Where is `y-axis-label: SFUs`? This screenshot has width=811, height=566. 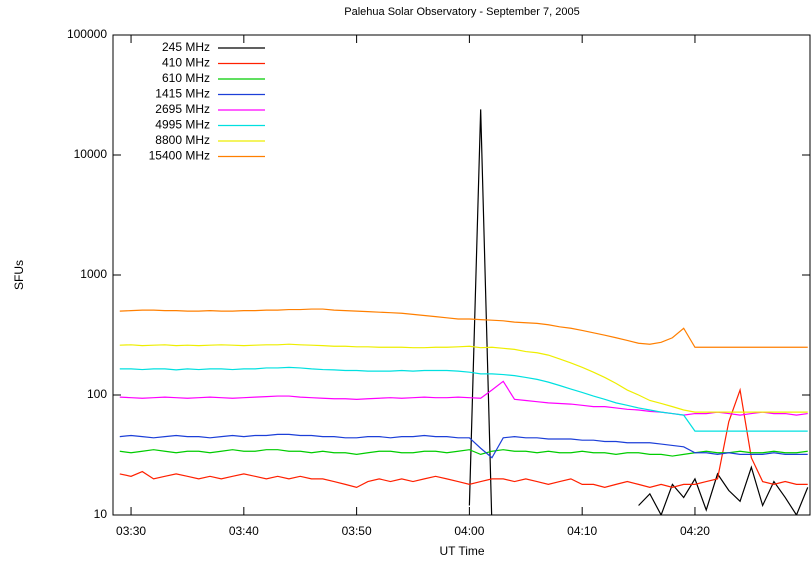
y-axis-label: SFUs is located at coordinates (19, 275).